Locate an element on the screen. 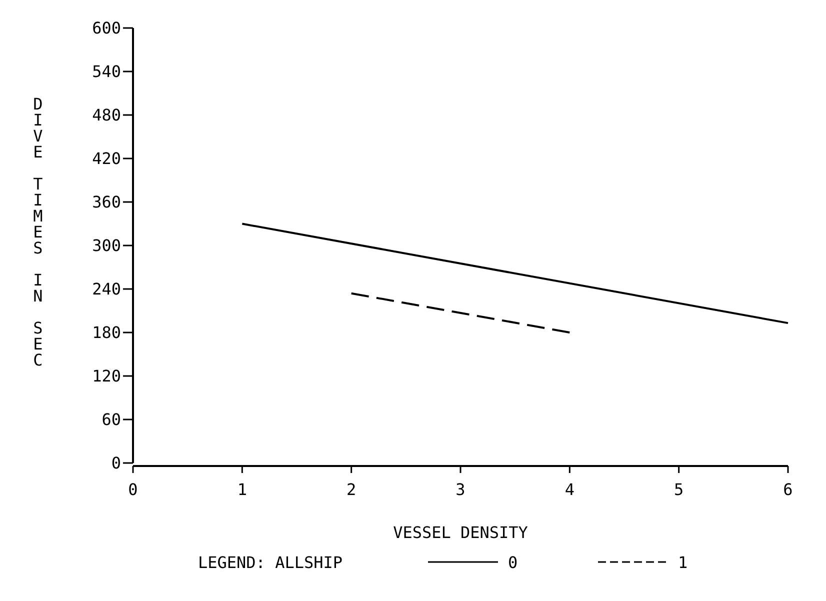 The height and width of the screenshot is (601, 826). y-tick-label: 600 is located at coordinates (106, 28).